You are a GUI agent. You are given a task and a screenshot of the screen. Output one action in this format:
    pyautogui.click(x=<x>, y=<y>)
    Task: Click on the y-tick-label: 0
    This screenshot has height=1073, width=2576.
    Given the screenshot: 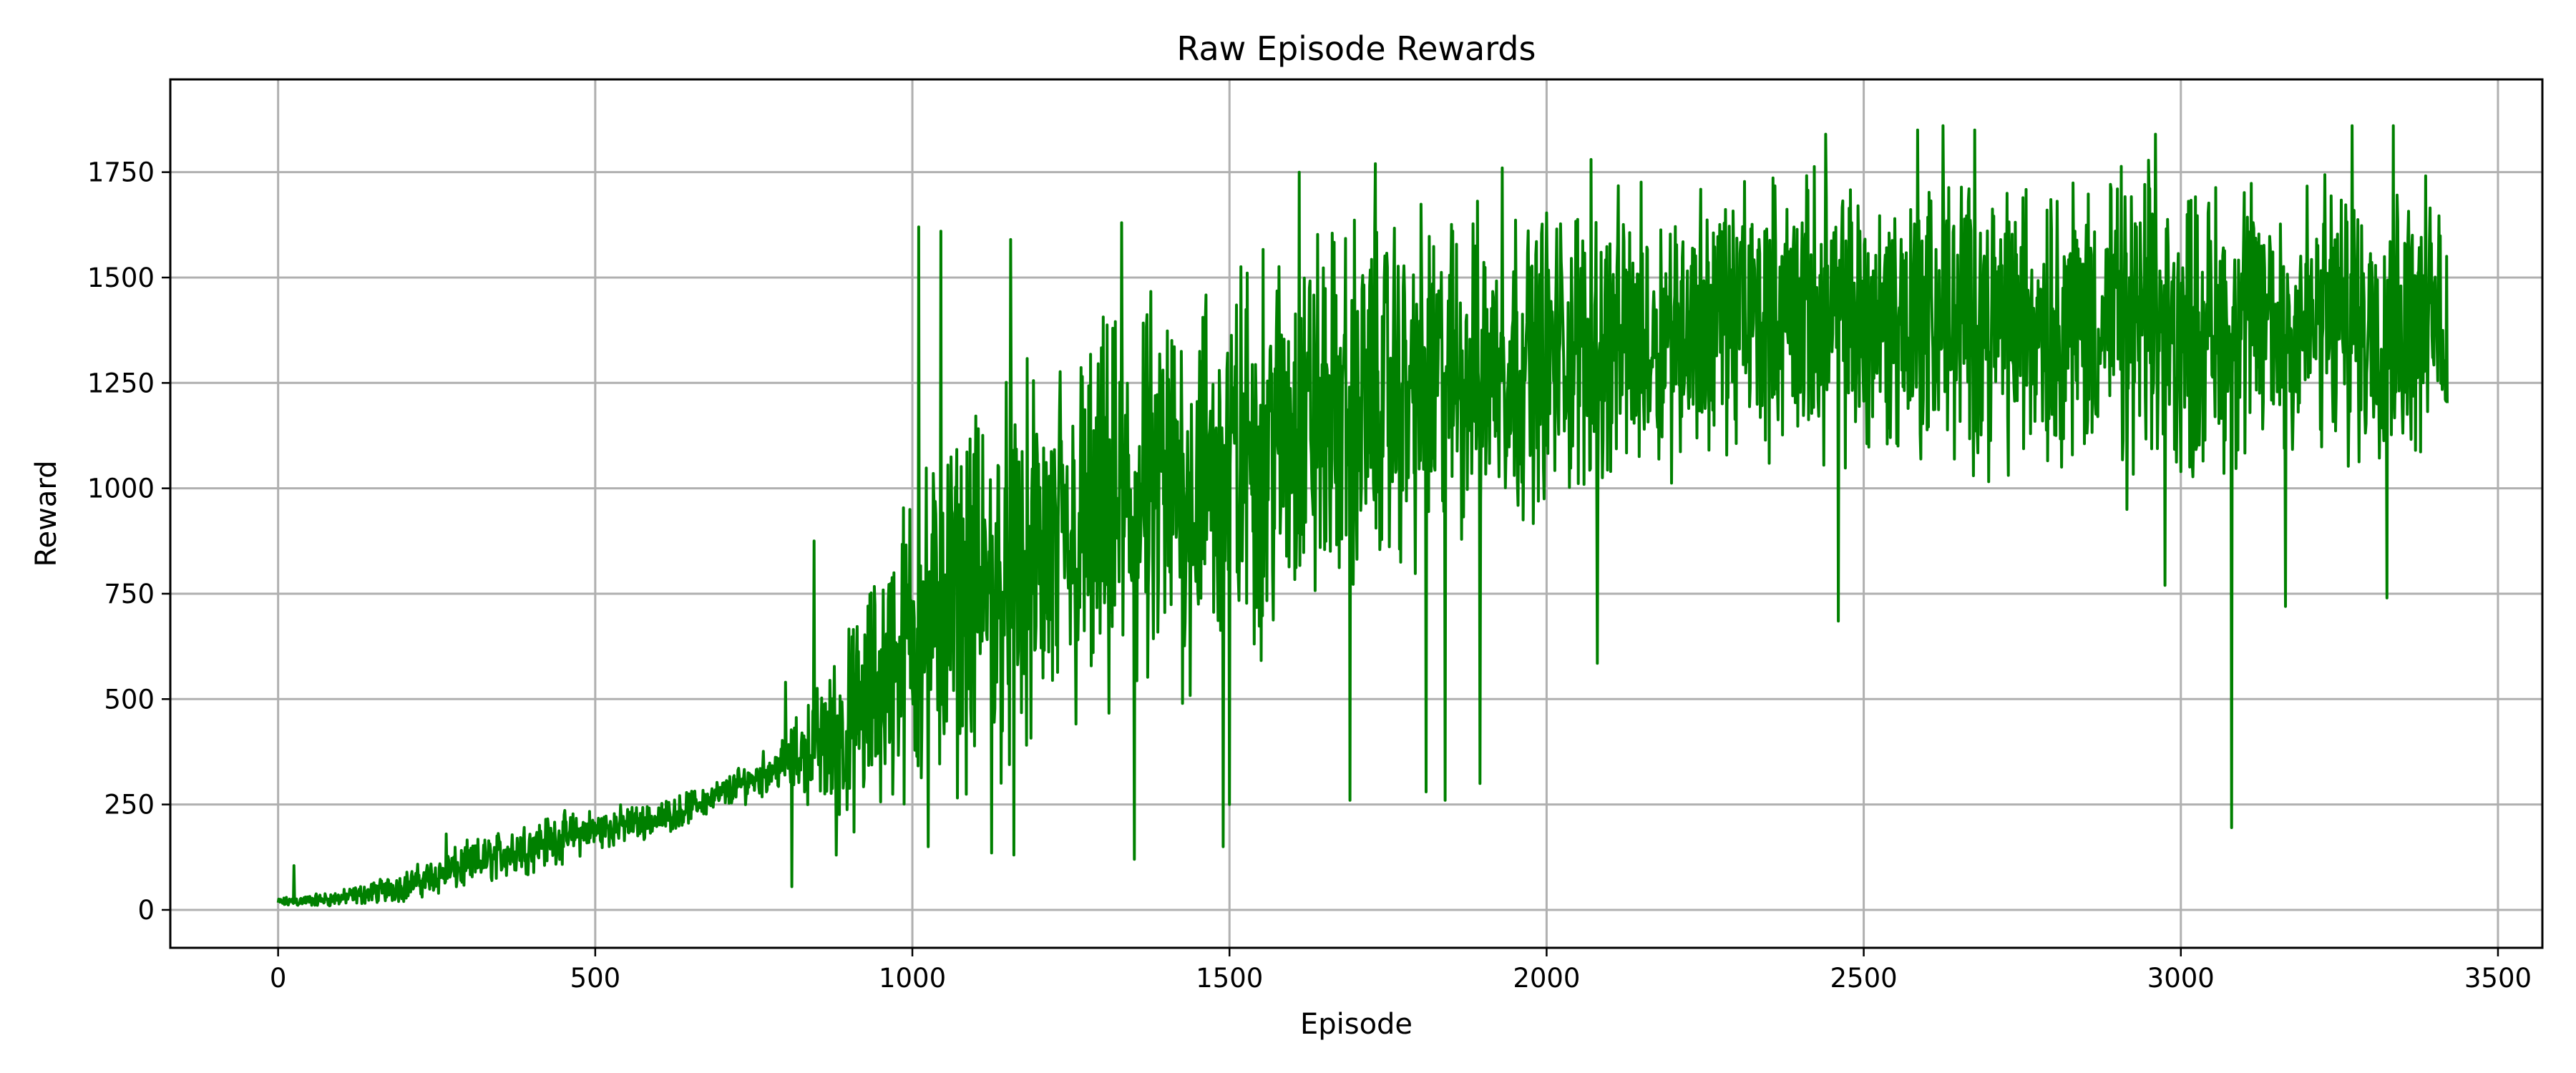 What is the action you would take?
    pyautogui.click(x=146, y=910)
    